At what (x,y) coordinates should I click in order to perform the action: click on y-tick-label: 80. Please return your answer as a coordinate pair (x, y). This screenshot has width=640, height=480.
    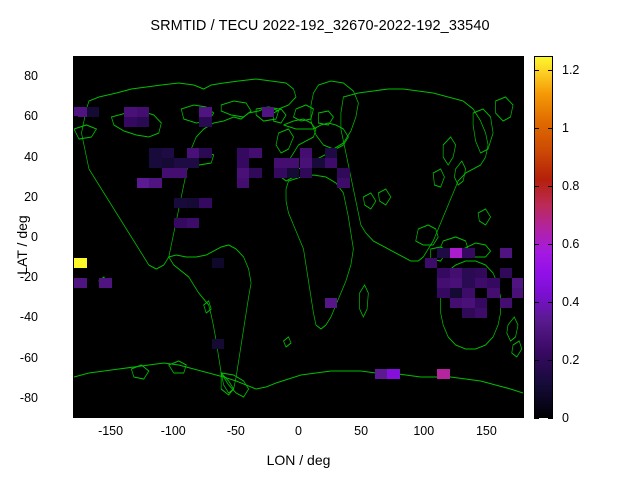
    Looking at the image, I should click on (31, 76).